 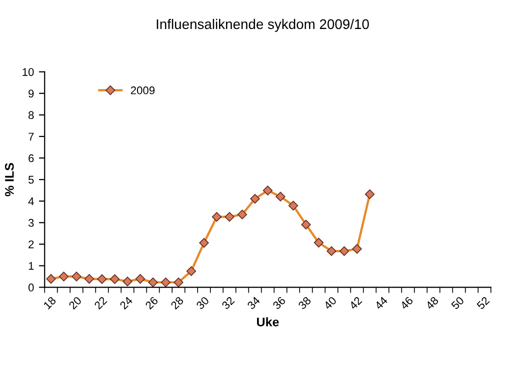 I want to click on x-tick-label: 46, so click(x=407, y=303).